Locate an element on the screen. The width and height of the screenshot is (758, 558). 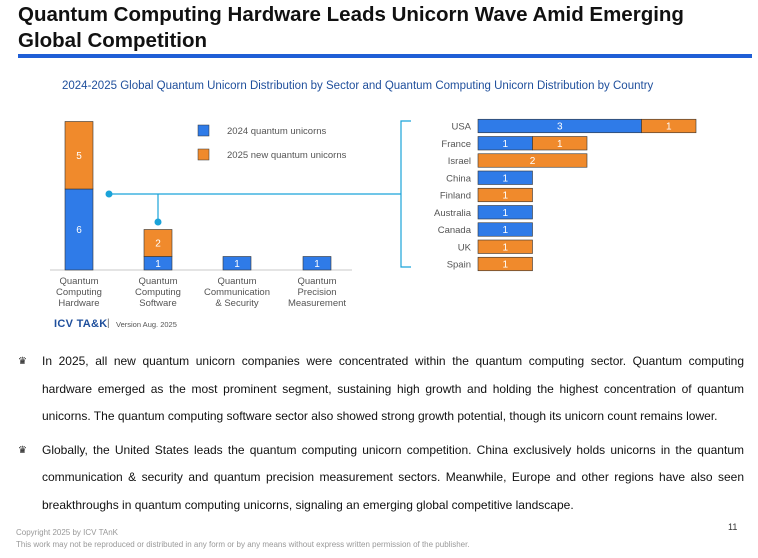
legend-label: 2024 quantum unicorns is located at coordinates (277, 131).